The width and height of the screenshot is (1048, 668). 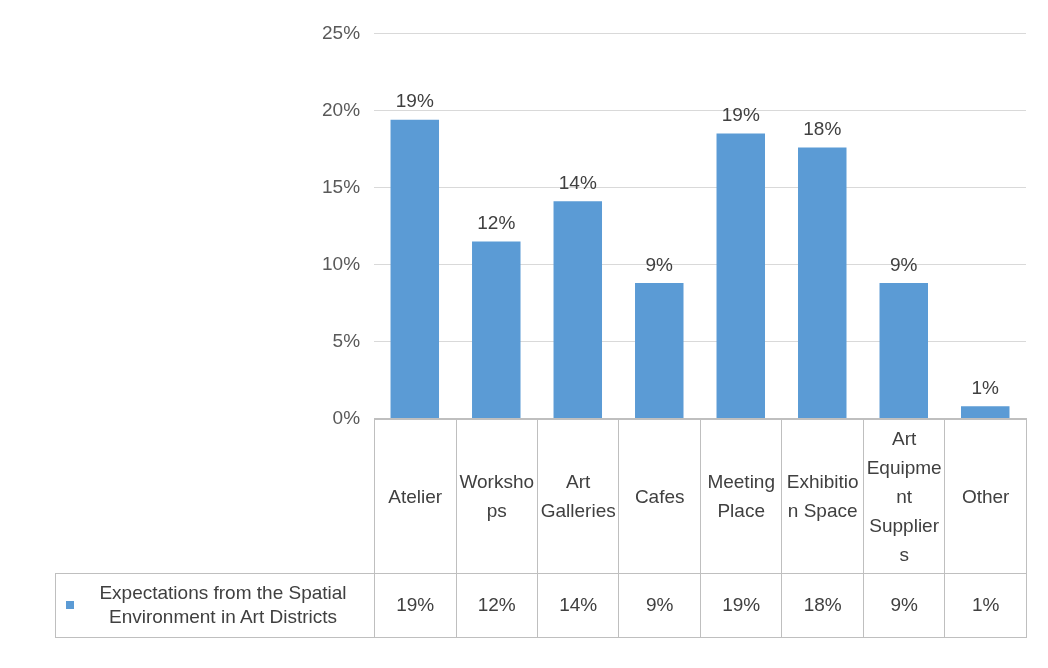 What do you see at coordinates (497, 605) in the screenshot?
I see `data-label: 12%` at bounding box center [497, 605].